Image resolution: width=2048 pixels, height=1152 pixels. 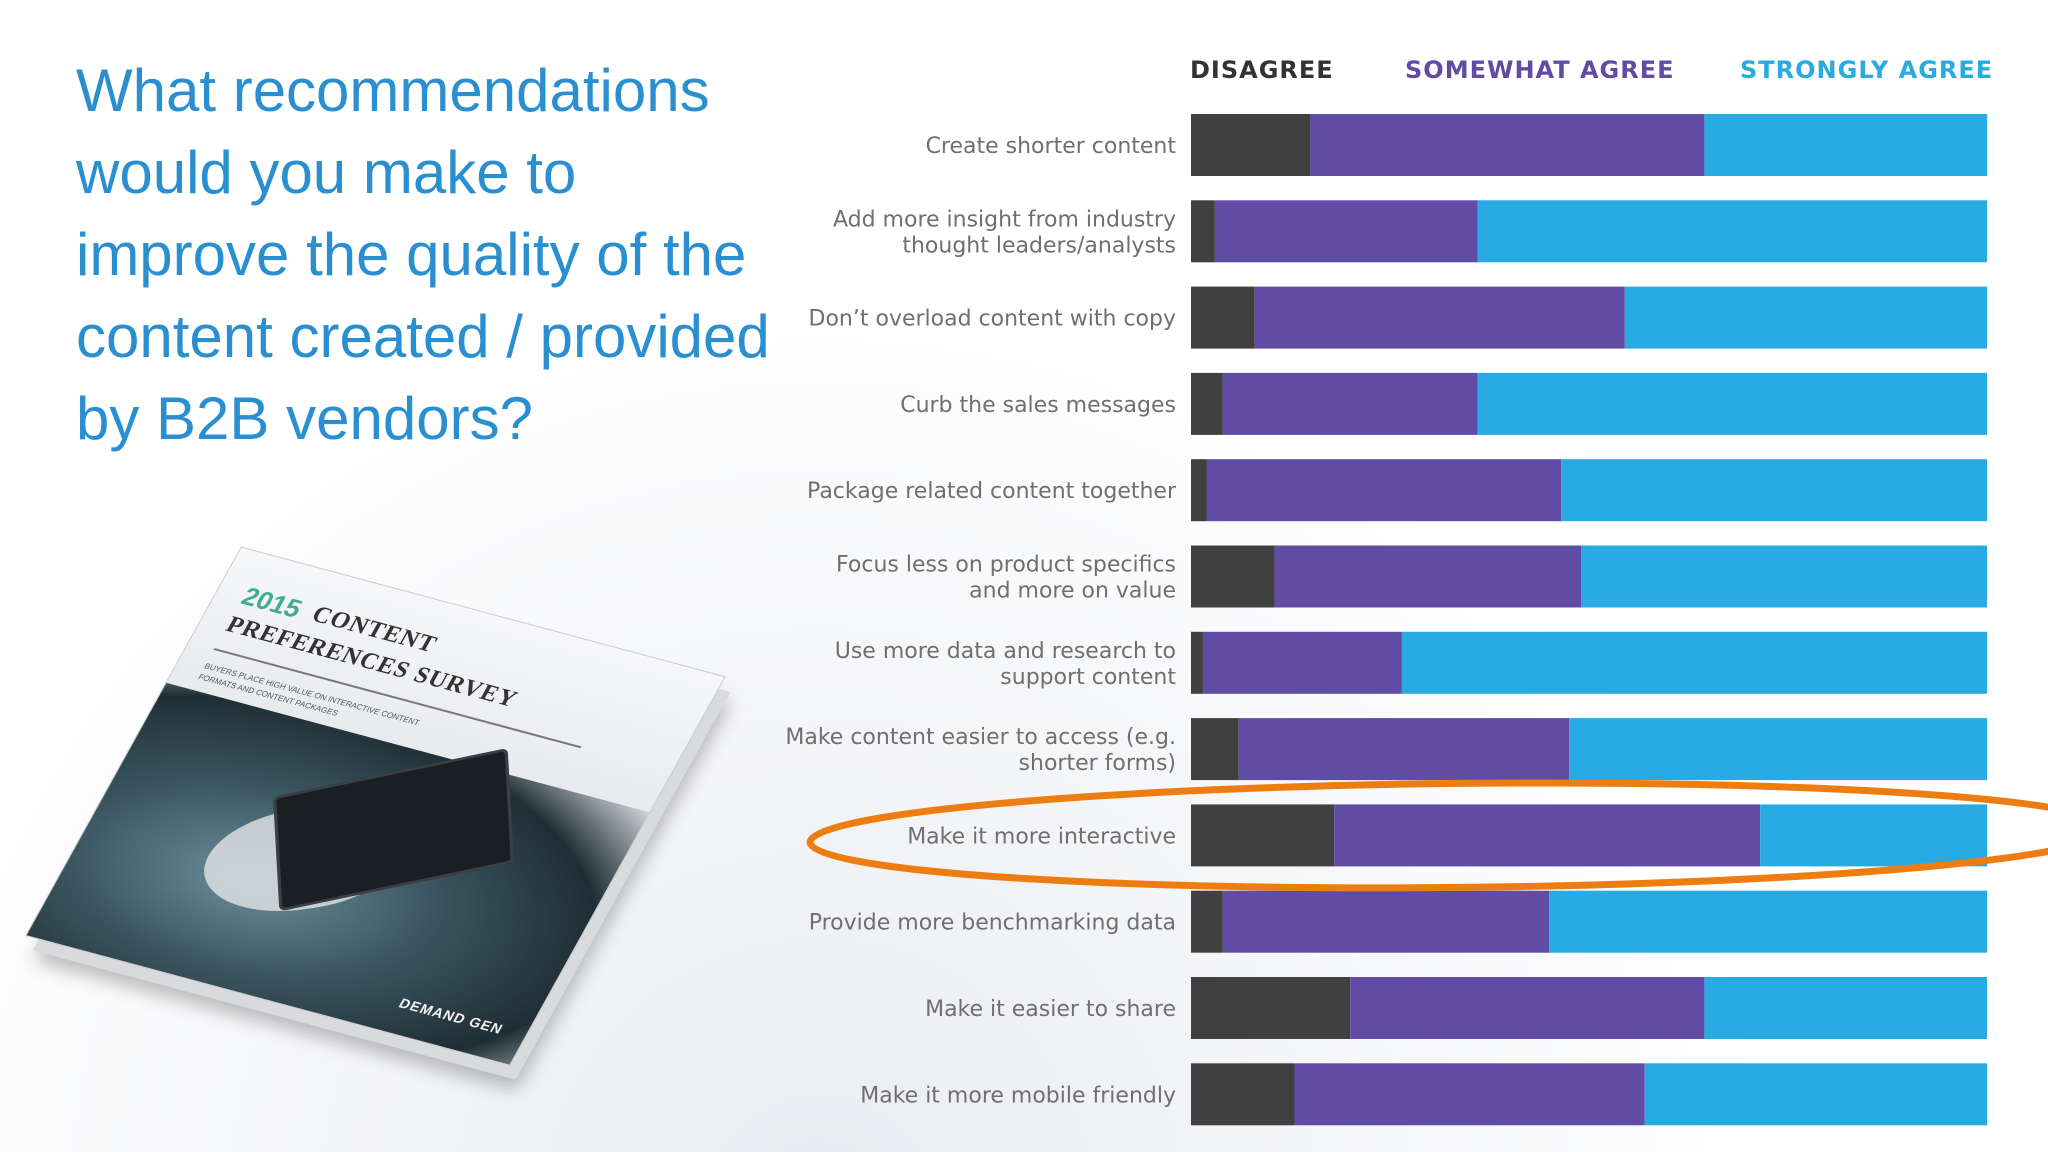 I want to click on category-label: Make it easier to share, so click(x=1050, y=1009).